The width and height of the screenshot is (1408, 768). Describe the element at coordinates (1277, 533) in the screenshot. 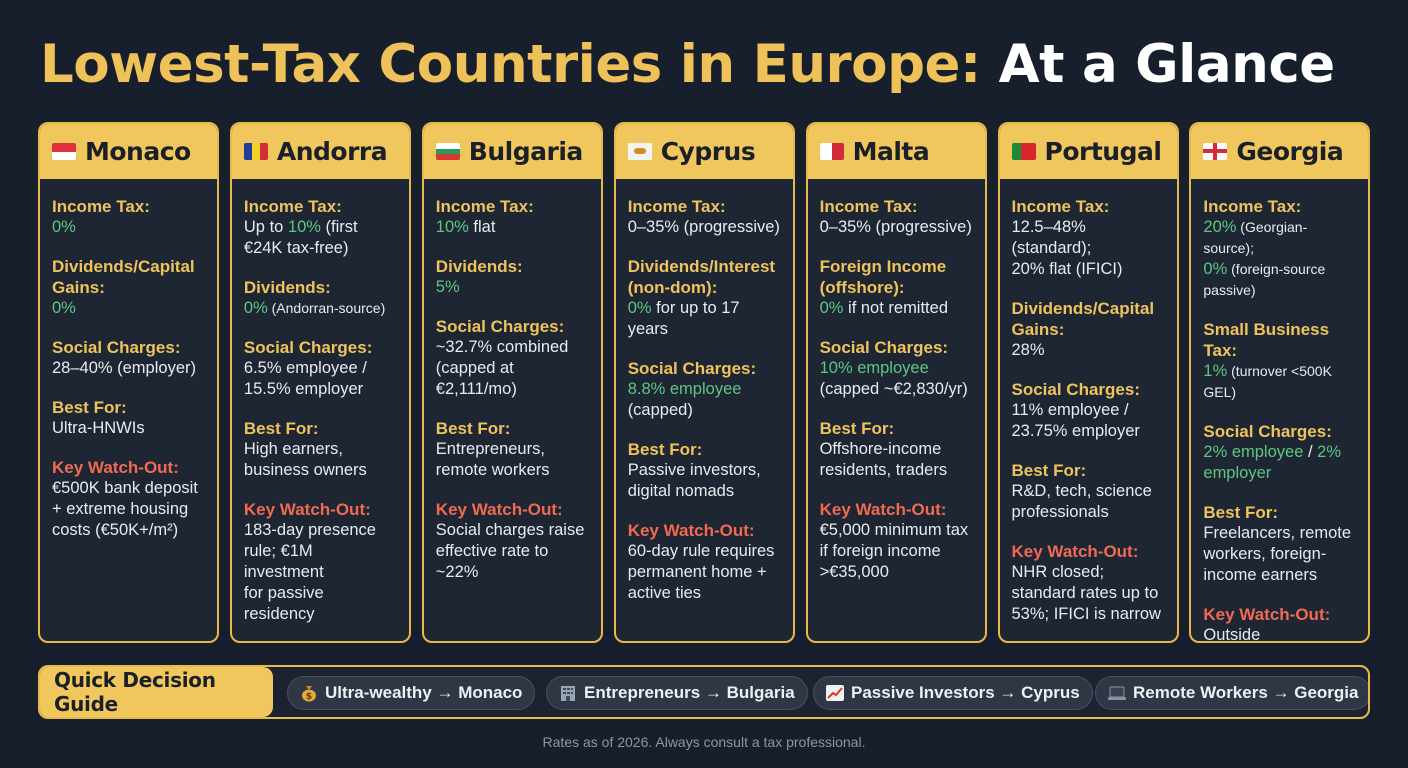

I see `section-value: Freelancers, remote` at that location.